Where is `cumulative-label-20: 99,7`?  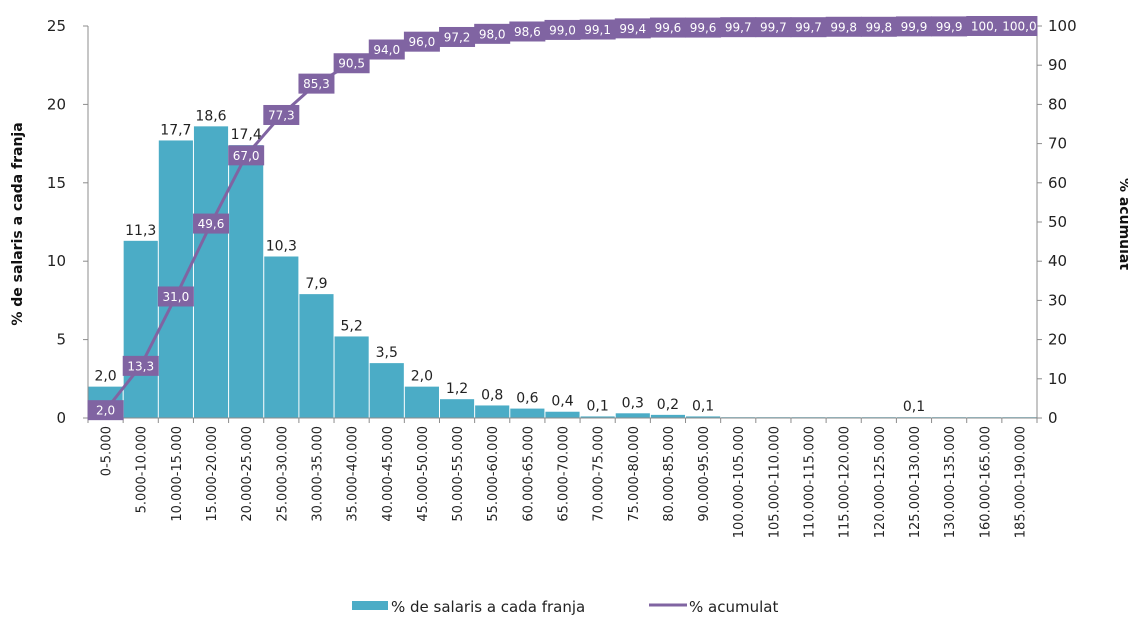 cumulative-label-20: 99,7 is located at coordinates (808, 28).